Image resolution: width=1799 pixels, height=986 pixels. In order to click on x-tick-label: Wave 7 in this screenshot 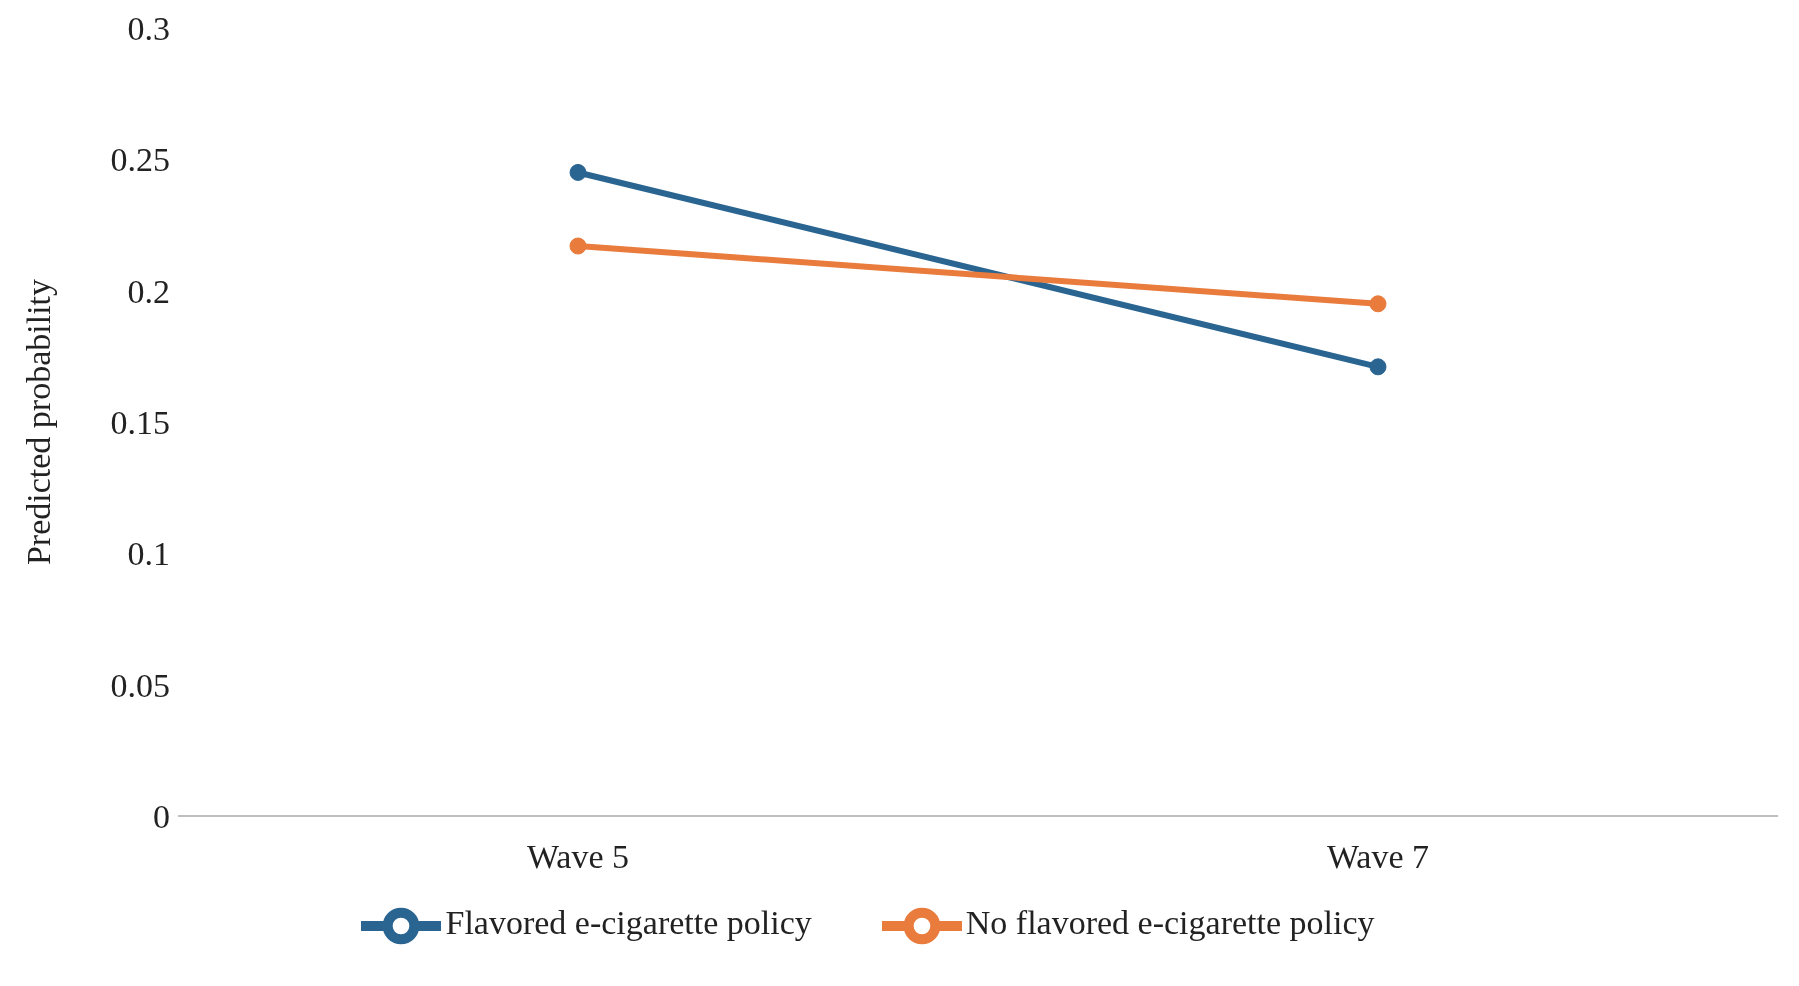, I will do `click(1378, 857)`.